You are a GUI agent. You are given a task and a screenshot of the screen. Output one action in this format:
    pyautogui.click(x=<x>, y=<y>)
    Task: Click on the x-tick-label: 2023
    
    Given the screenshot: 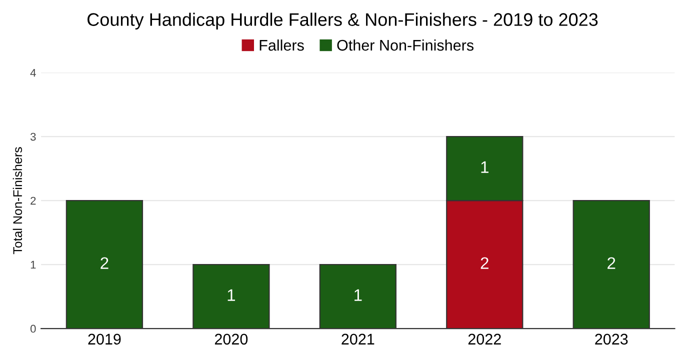 What is the action you would take?
    pyautogui.click(x=611, y=339)
    